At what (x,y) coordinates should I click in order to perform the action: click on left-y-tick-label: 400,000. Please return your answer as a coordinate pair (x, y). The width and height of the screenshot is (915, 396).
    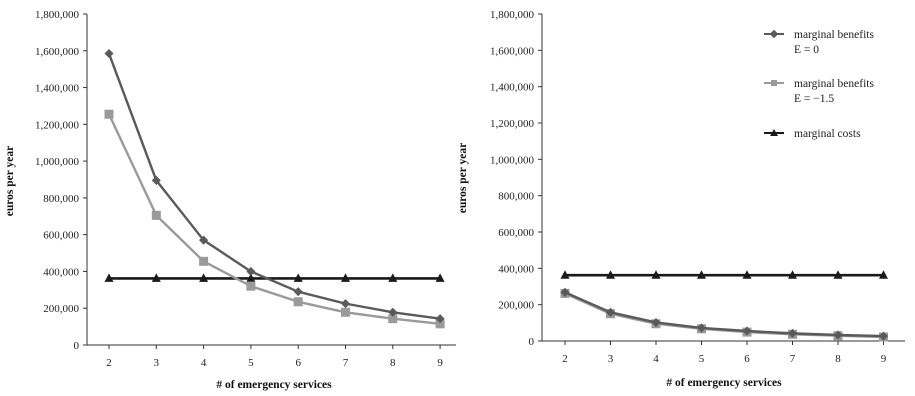
    Looking at the image, I should click on (61, 272).